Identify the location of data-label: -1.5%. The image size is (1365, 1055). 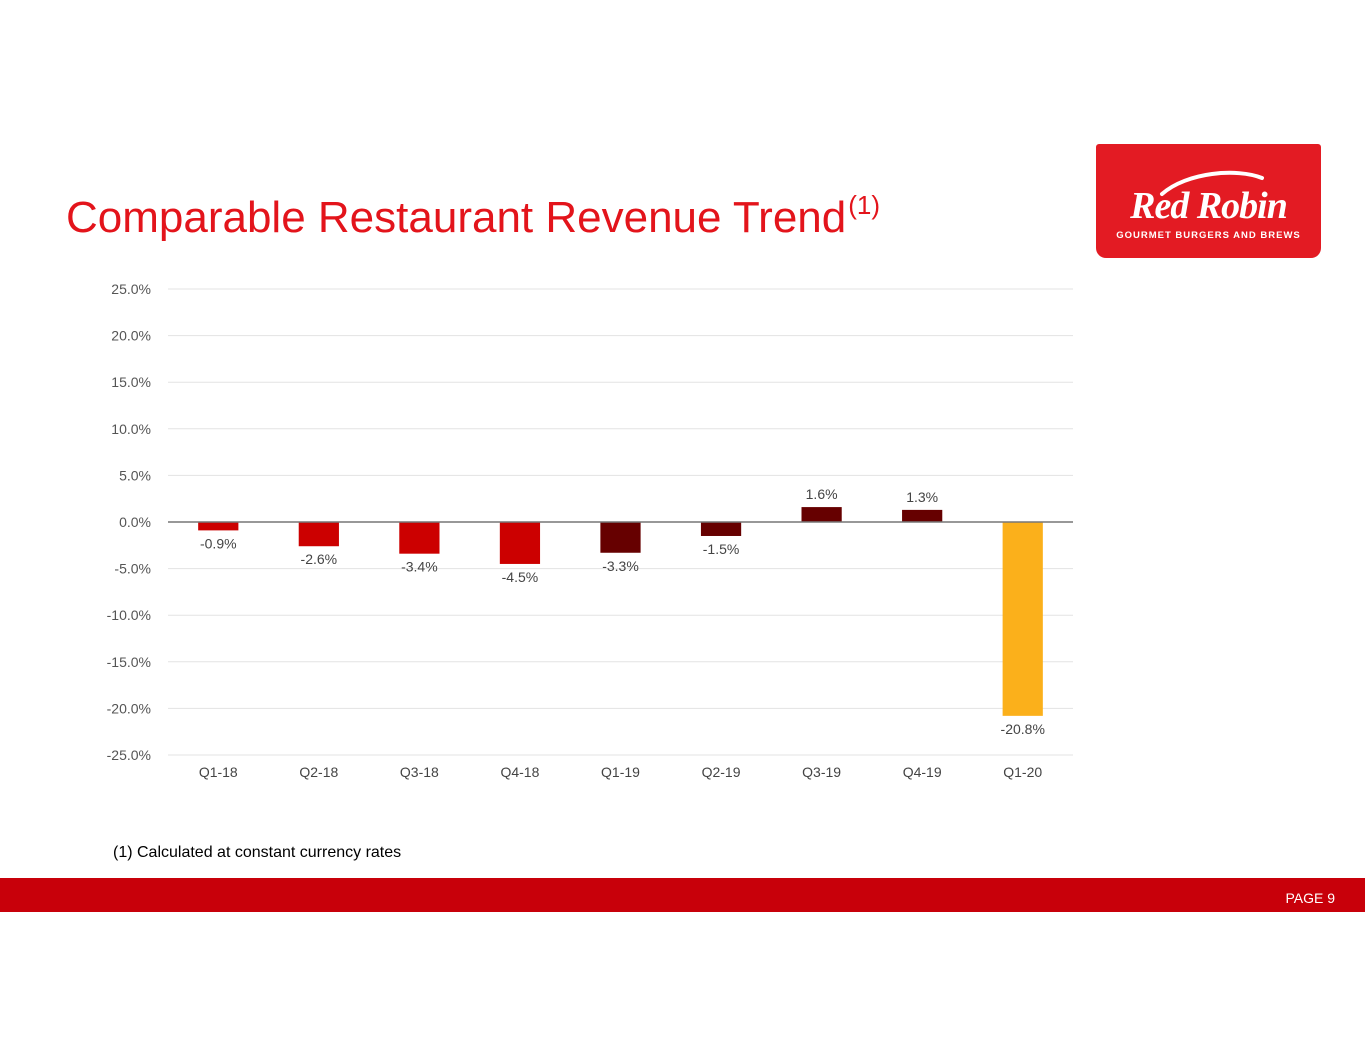
(721, 549).